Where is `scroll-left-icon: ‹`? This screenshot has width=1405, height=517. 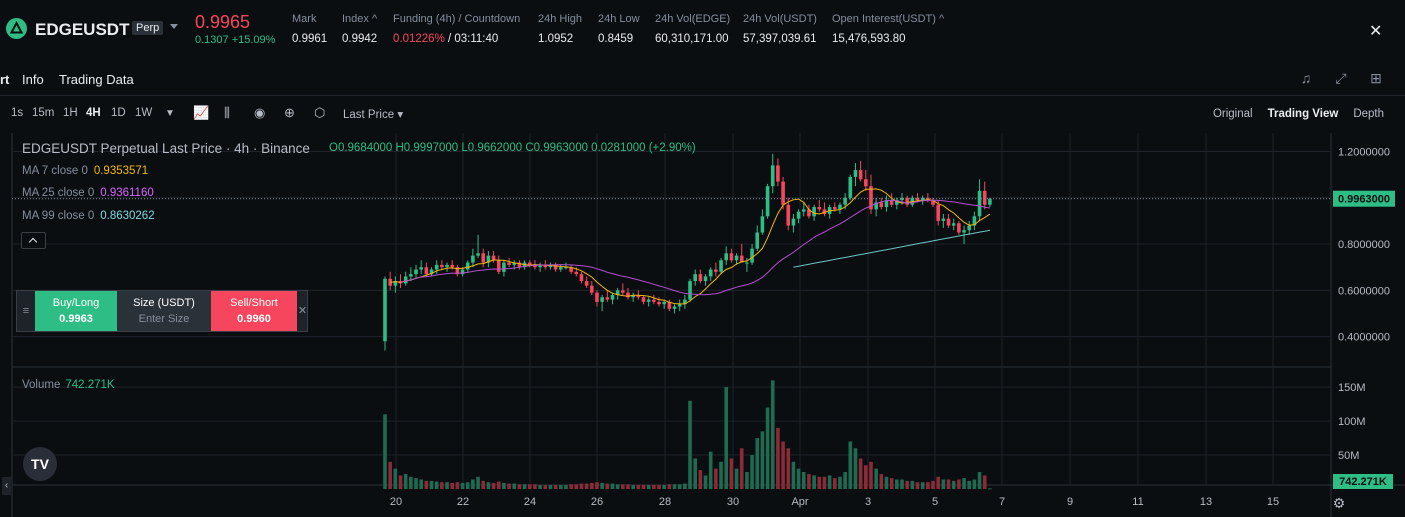 scroll-left-icon: ‹ is located at coordinates (6, 486).